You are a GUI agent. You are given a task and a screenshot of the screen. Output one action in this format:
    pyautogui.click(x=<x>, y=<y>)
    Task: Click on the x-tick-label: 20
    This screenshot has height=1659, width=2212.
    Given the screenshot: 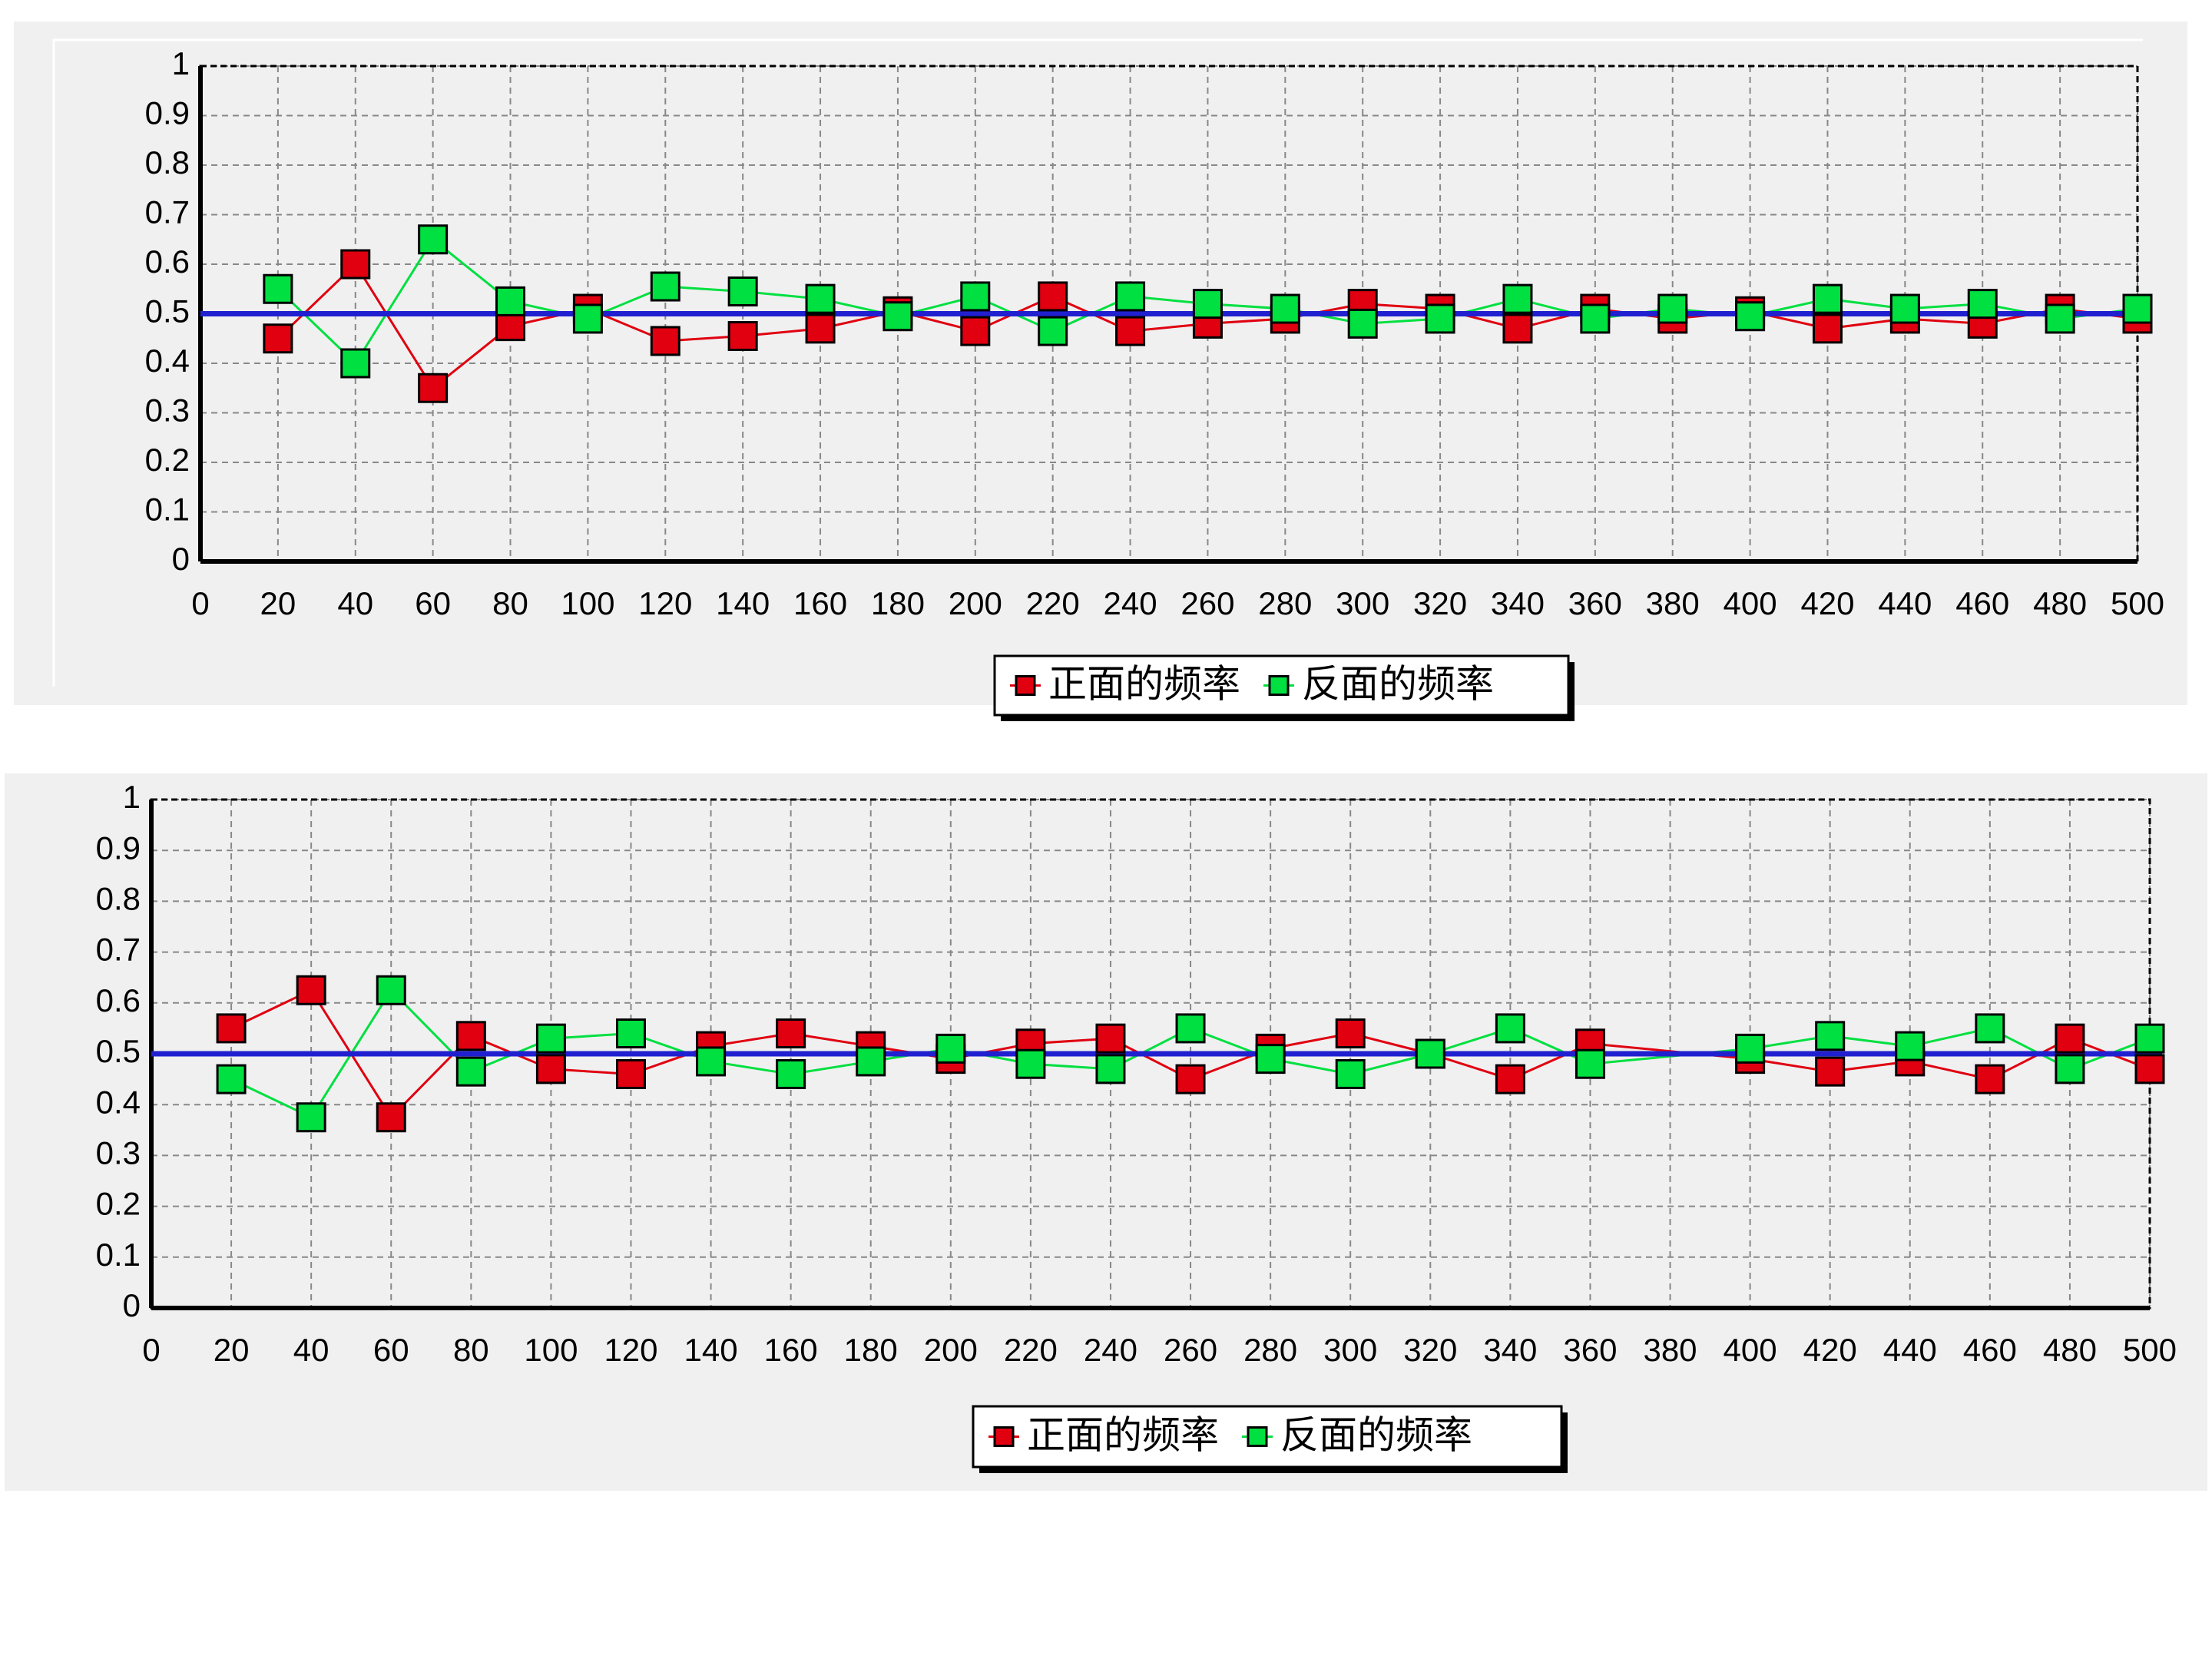 What is the action you would take?
    pyautogui.click(x=278, y=603)
    